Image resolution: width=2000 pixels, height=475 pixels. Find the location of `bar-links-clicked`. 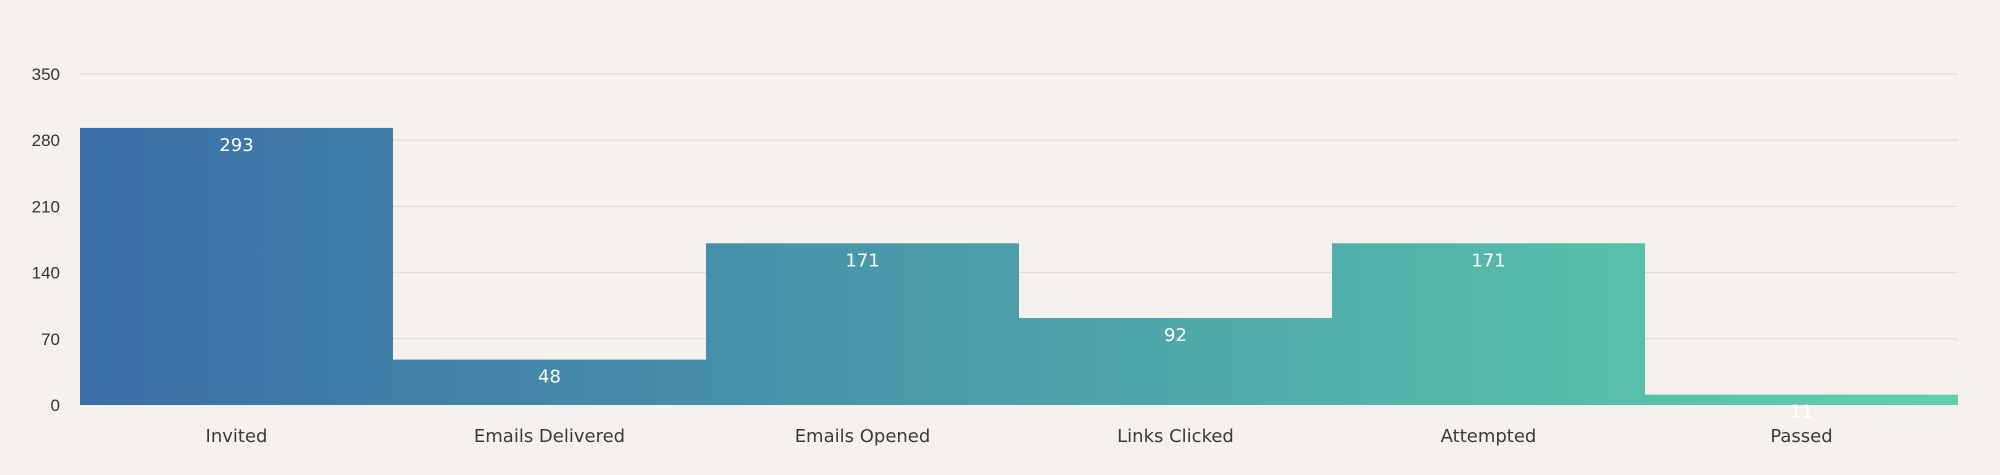

bar-links-clicked is located at coordinates (1175, 361).